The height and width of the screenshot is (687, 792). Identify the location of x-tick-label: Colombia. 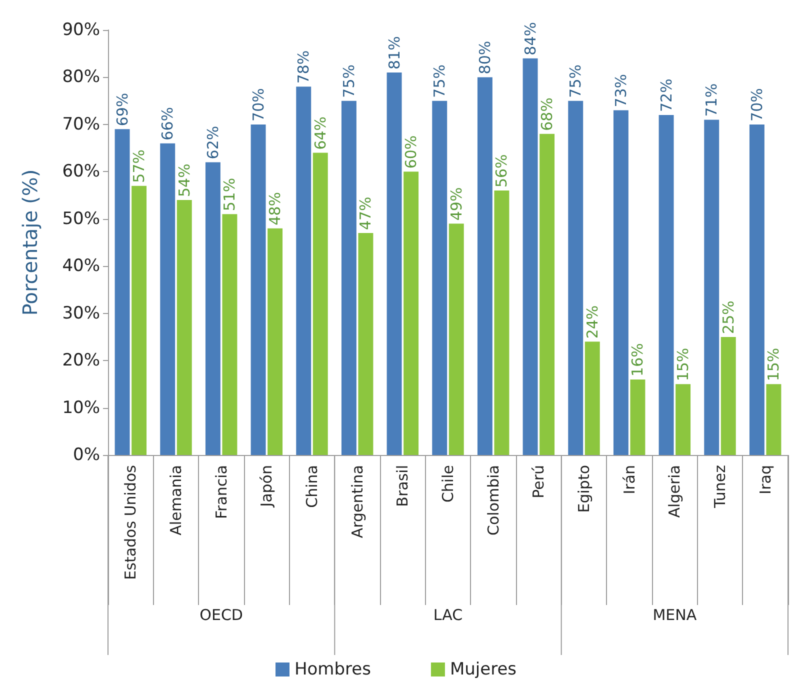
(493, 500).